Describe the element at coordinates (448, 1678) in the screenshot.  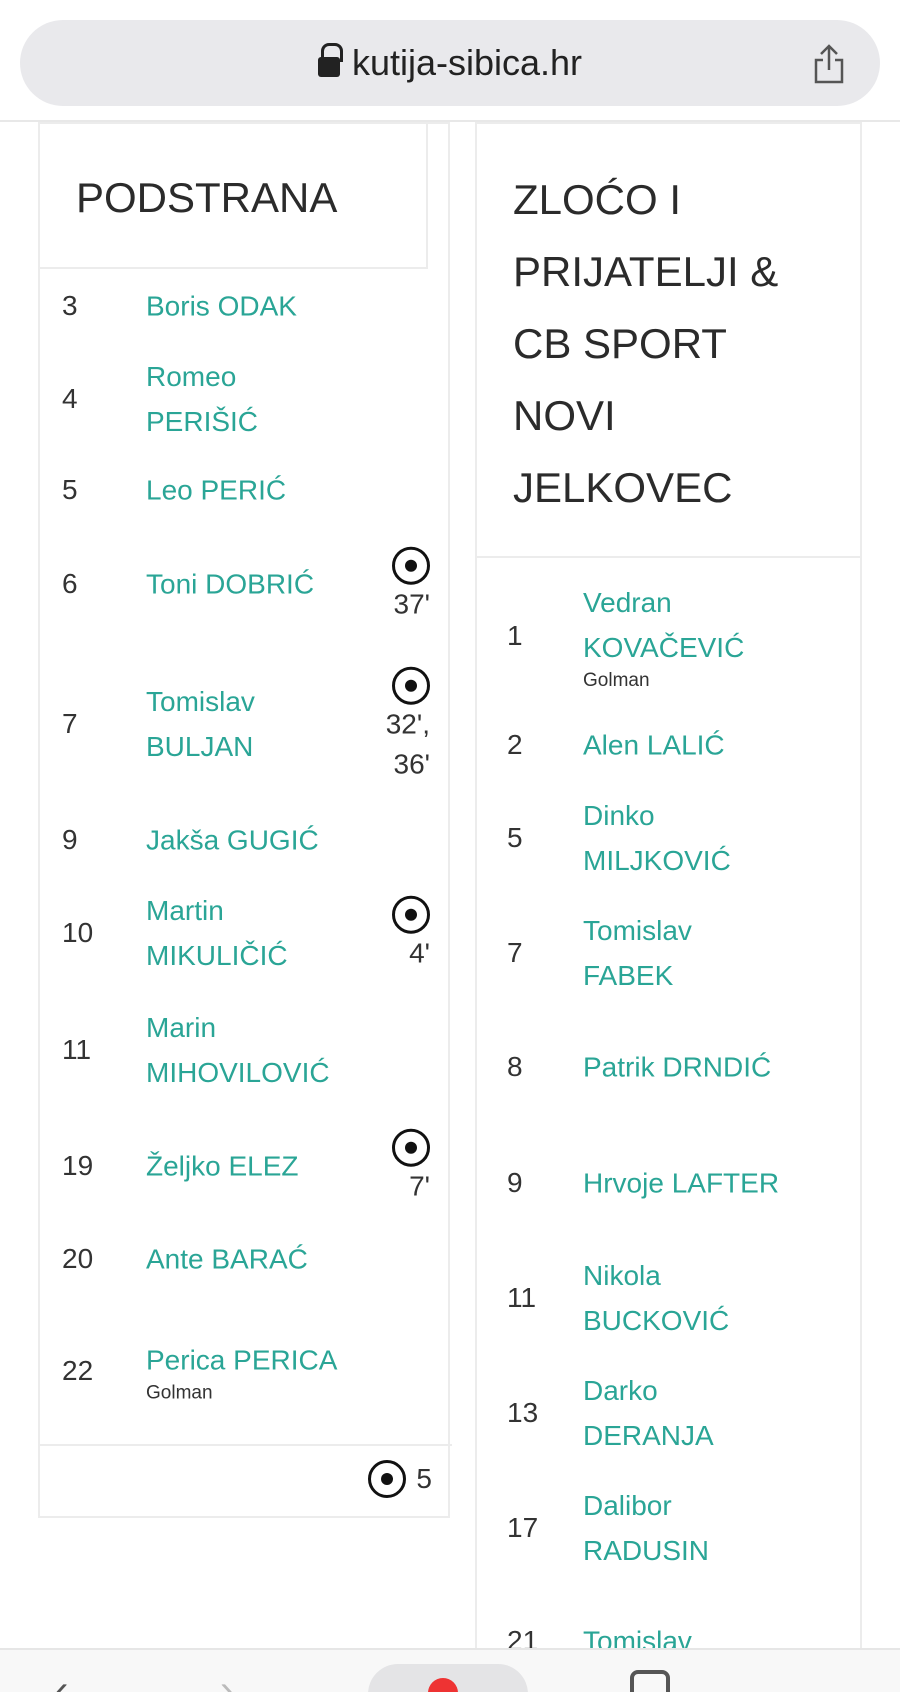
I see `home-tab-button` at that location.